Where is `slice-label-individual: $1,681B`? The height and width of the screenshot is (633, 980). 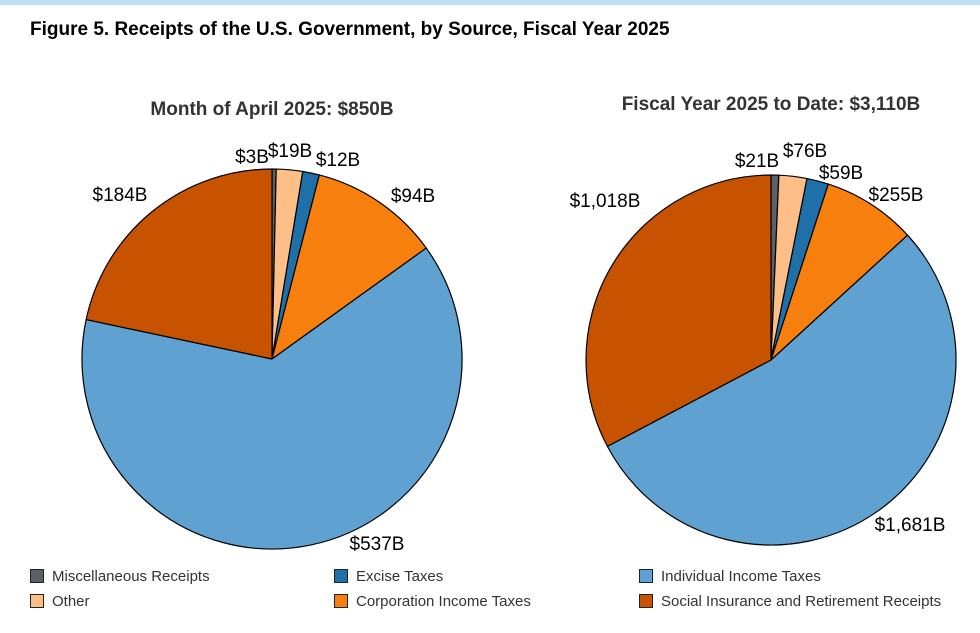
slice-label-individual: $1,681B is located at coordinates (910, 525).